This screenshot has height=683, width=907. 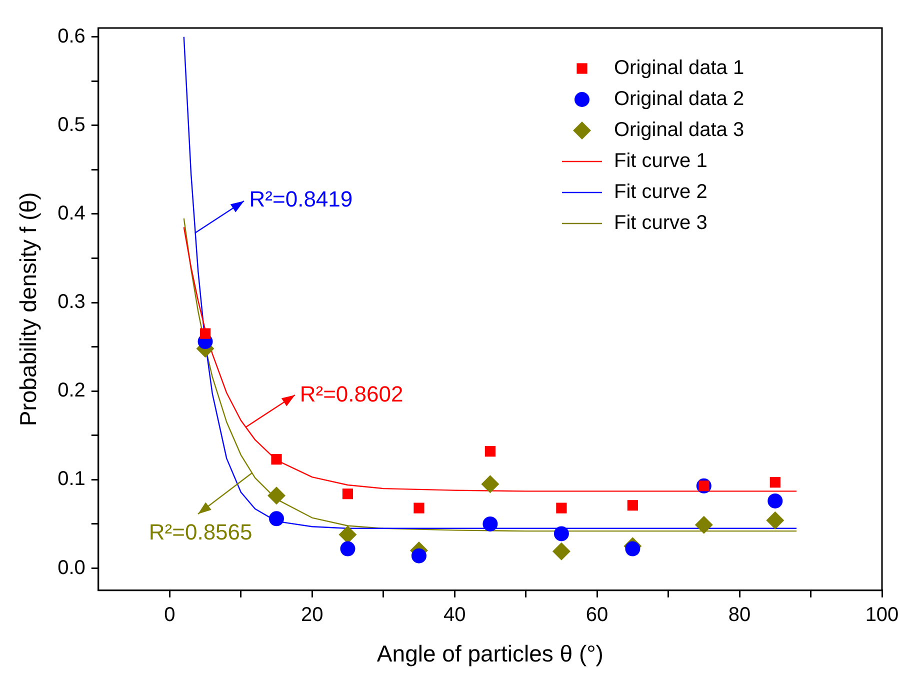 What do you see at coordinates (739, 615) in the screenshot?
I see `x-tick-label: 80` at bounding box center [739, 615].